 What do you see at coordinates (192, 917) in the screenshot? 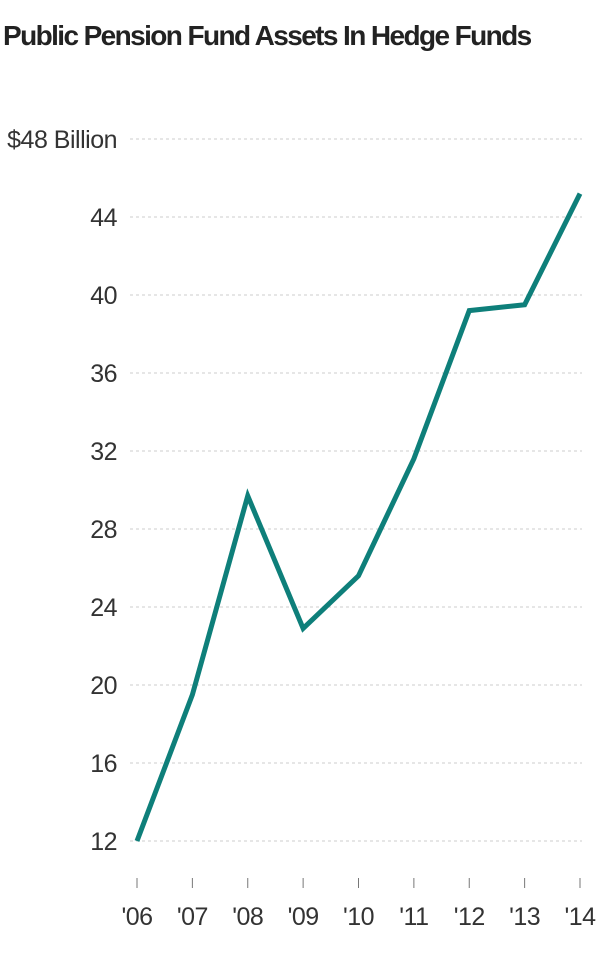
I see `x-tick-label: '07` at bounding box center [192, 917].